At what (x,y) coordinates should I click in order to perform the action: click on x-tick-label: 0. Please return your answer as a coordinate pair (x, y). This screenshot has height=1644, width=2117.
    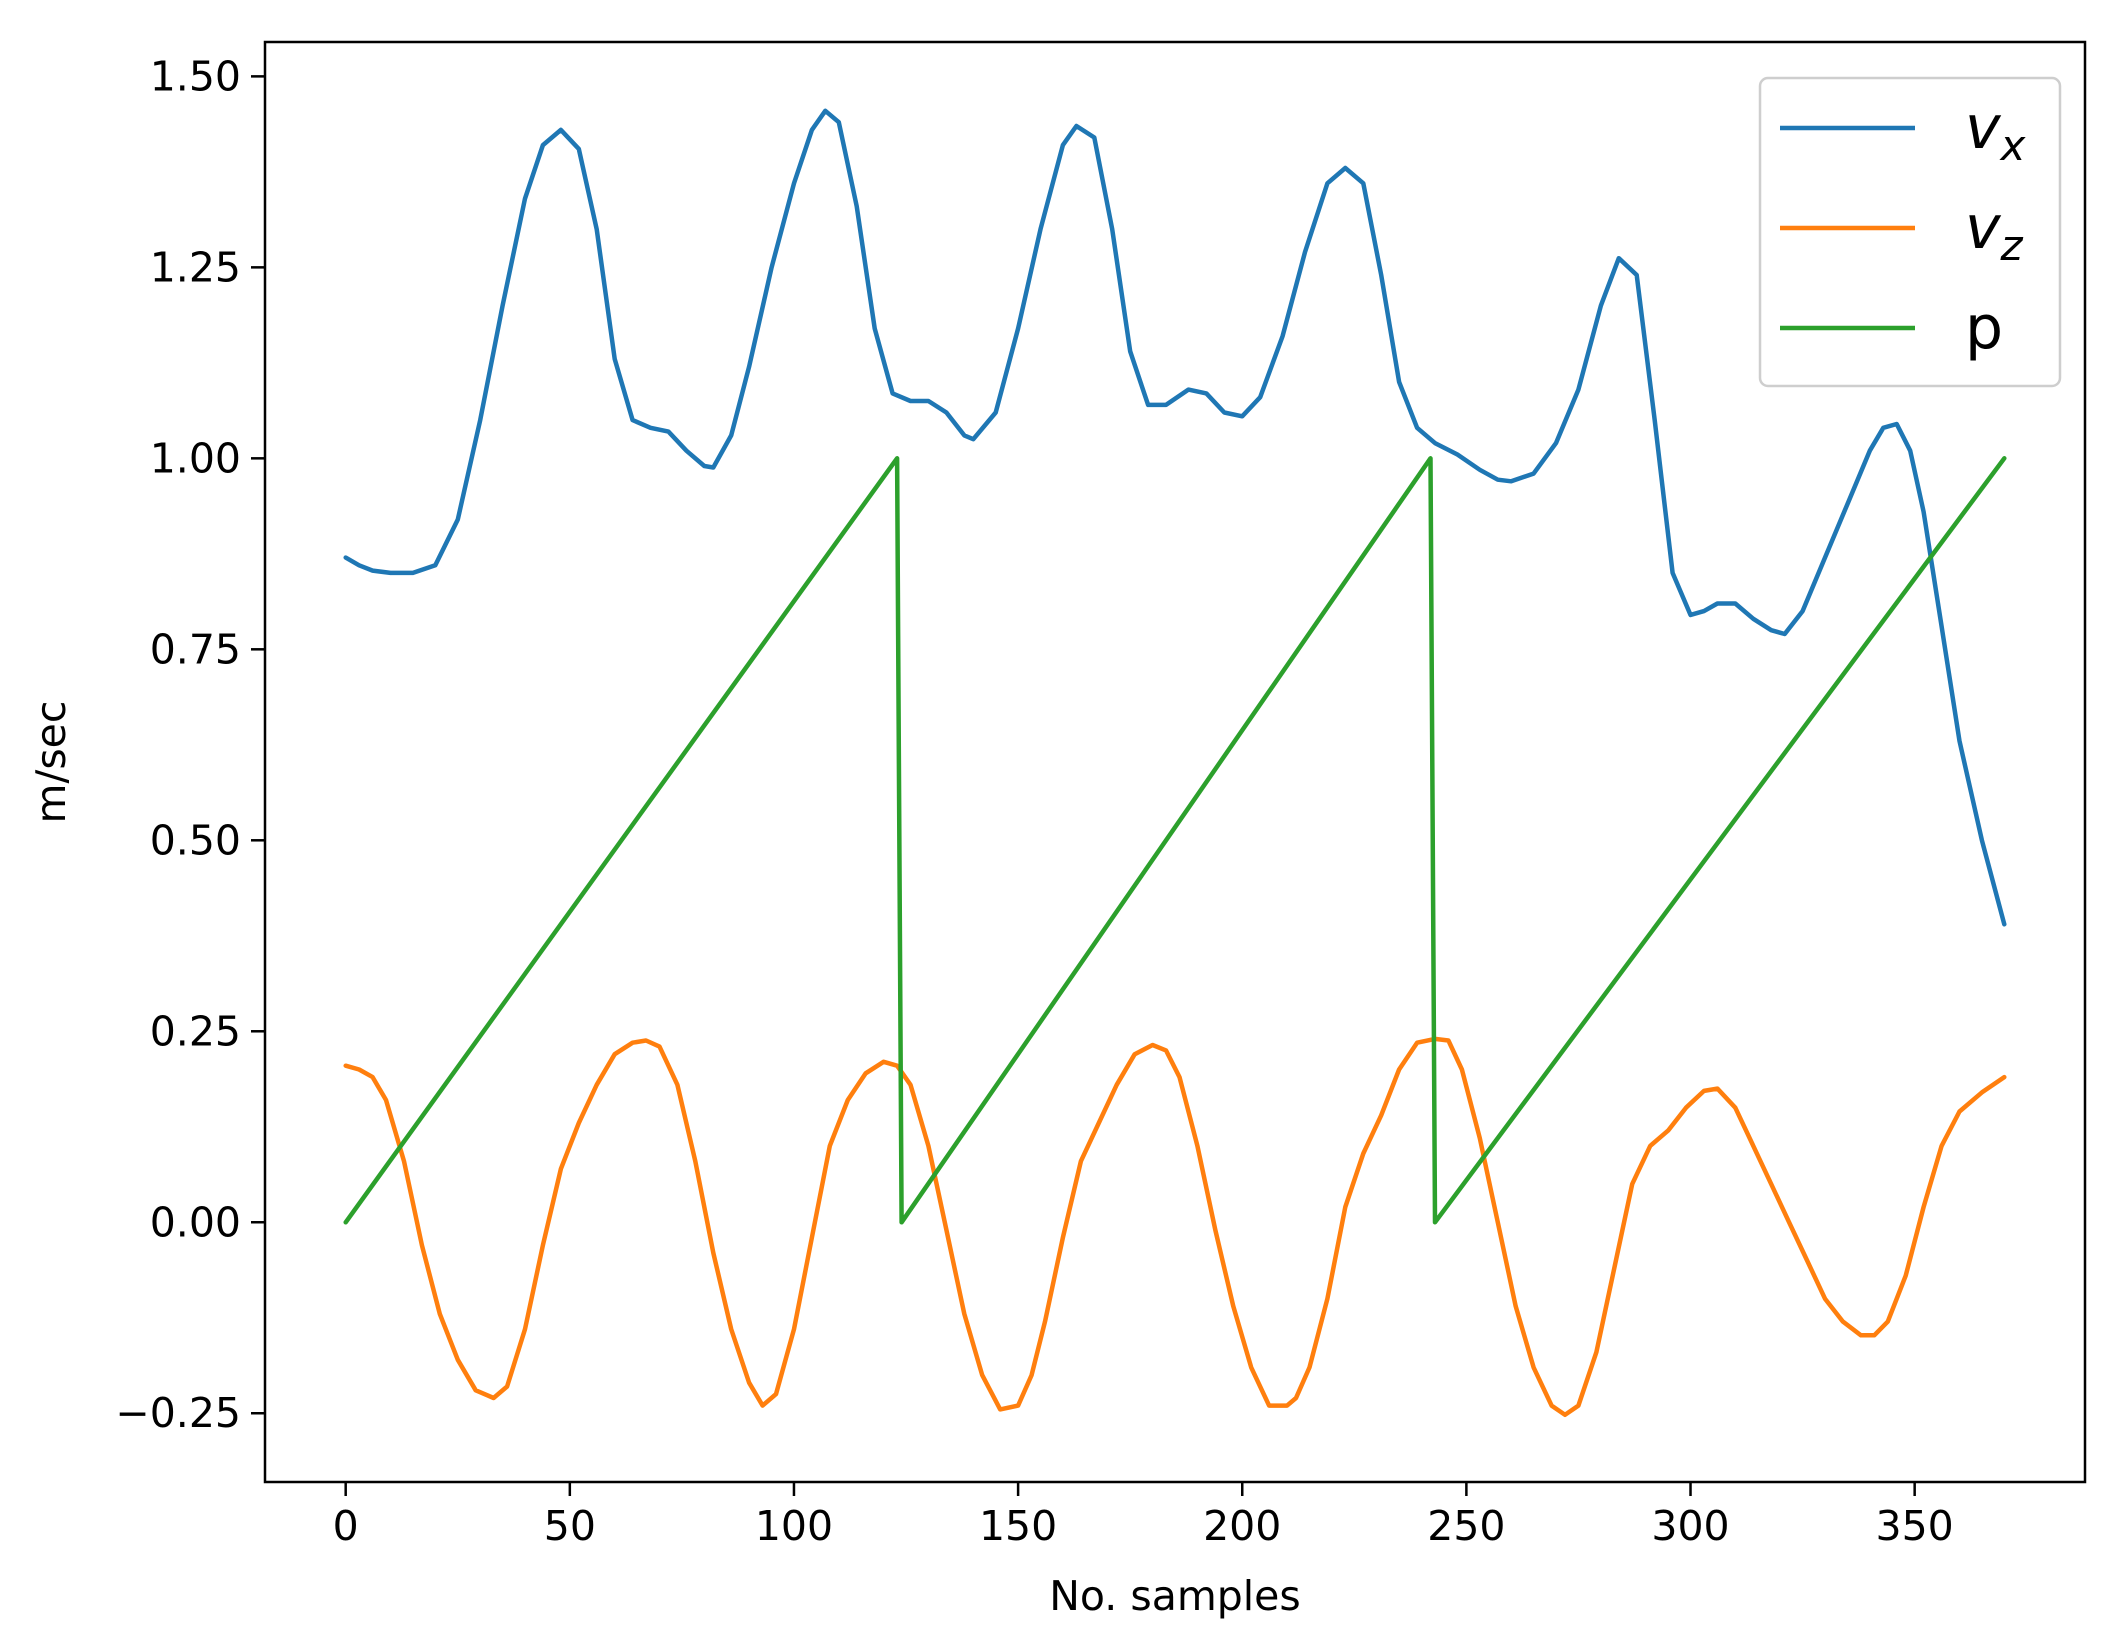
    Looking at the image, I should click on (346, 1526).